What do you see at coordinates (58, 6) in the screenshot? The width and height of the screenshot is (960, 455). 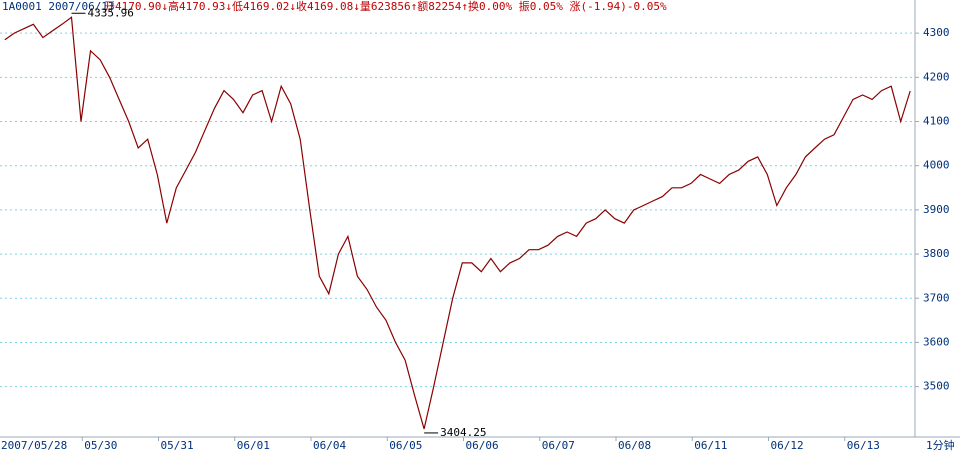 I see `chart-title: 1A0001 2007/06/13` at bounding box center [58, 6].